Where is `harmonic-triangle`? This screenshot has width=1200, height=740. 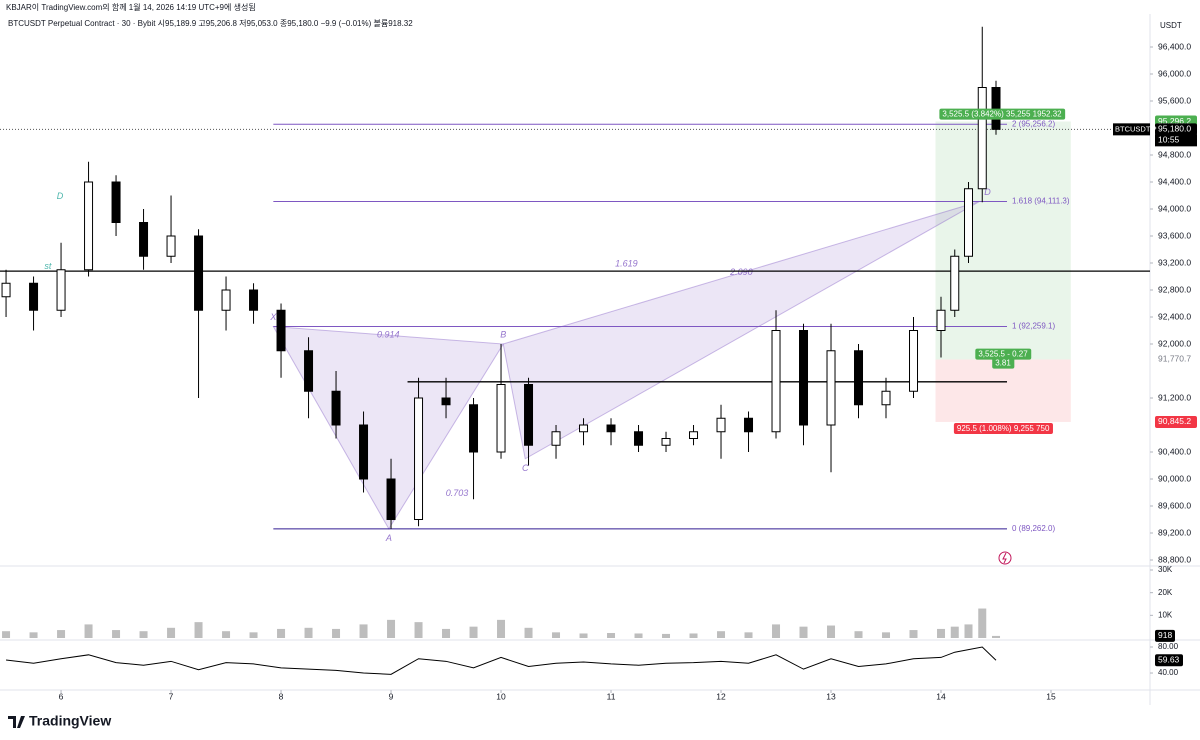 harmonic-triangle is located at coordinates (388, 427).